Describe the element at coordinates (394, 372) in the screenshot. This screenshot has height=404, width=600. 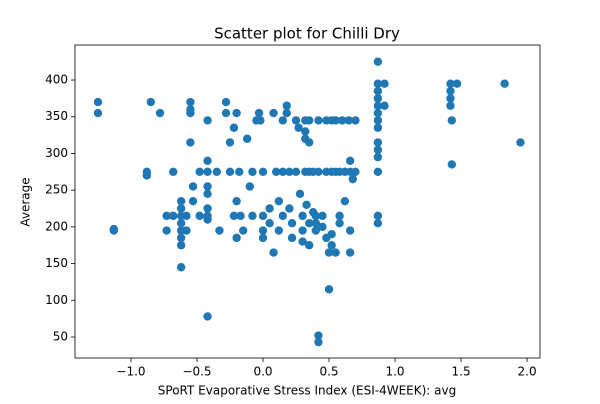
I see `x-tick-label: 1.0` at that location.